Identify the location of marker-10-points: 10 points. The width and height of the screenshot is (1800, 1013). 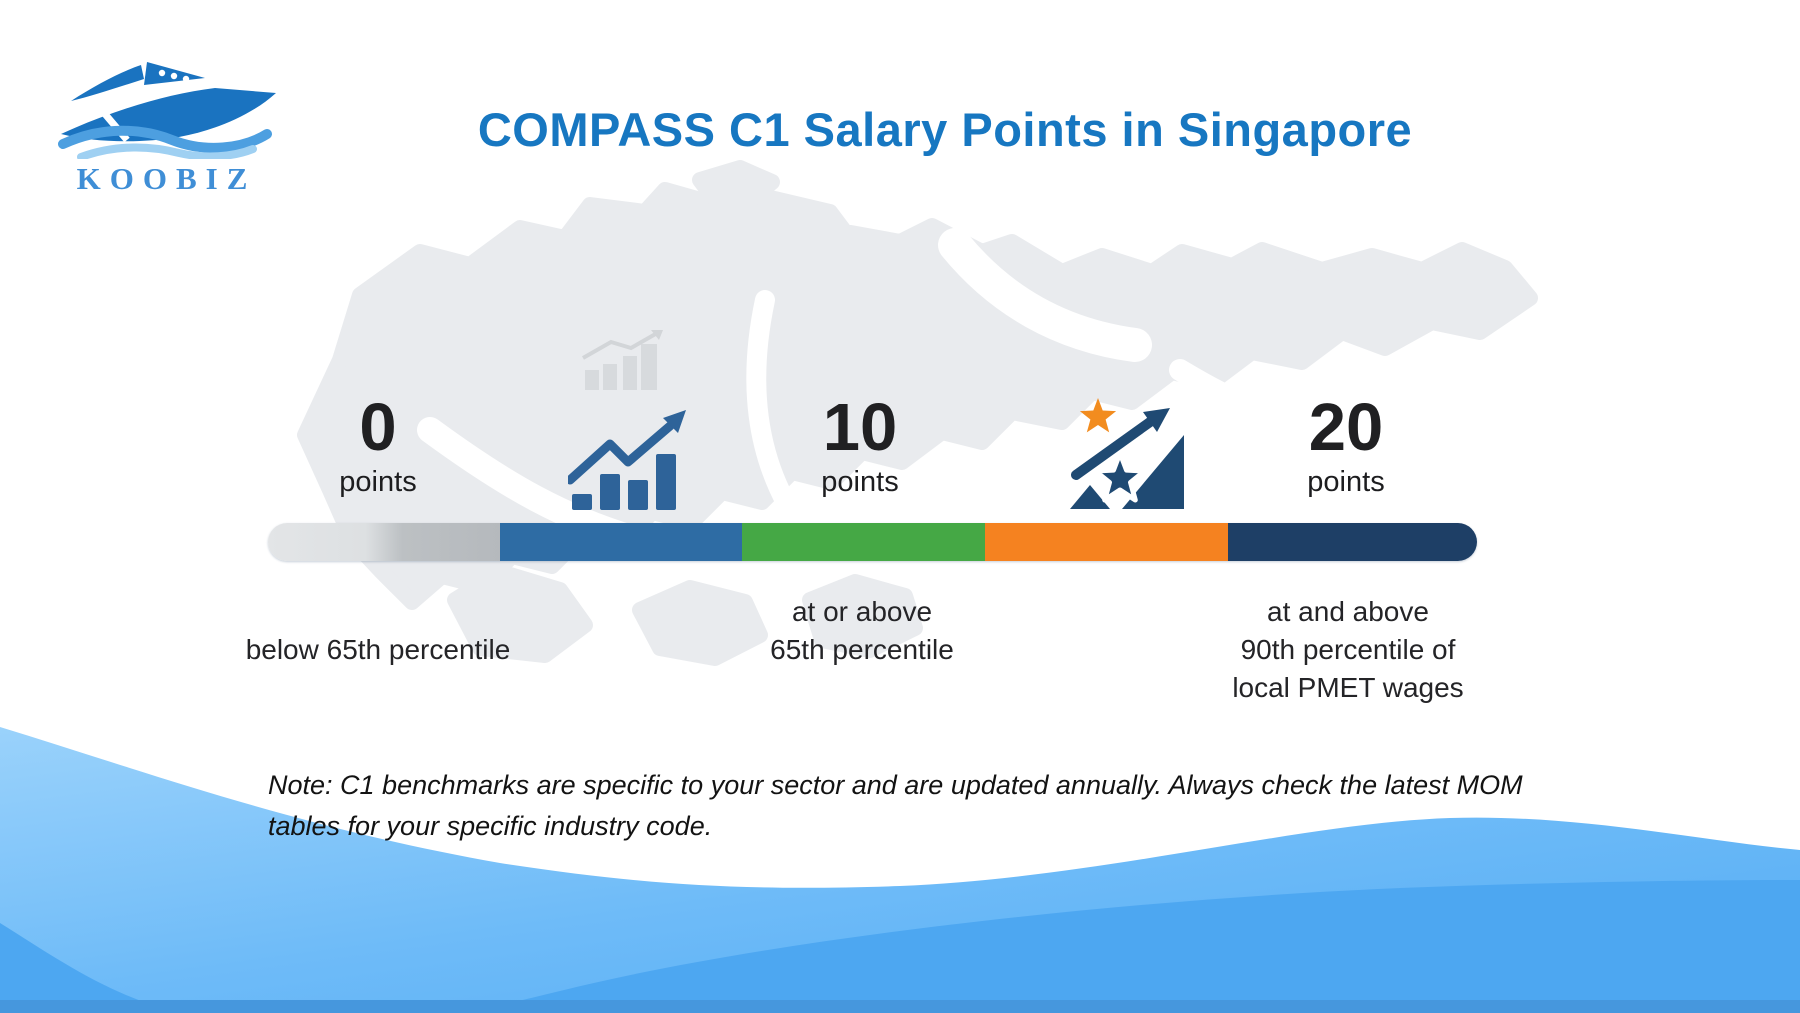
(859, 446).